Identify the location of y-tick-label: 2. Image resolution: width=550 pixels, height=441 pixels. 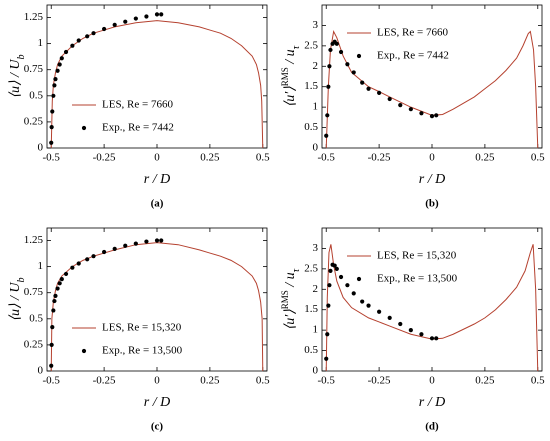
(316, 66).